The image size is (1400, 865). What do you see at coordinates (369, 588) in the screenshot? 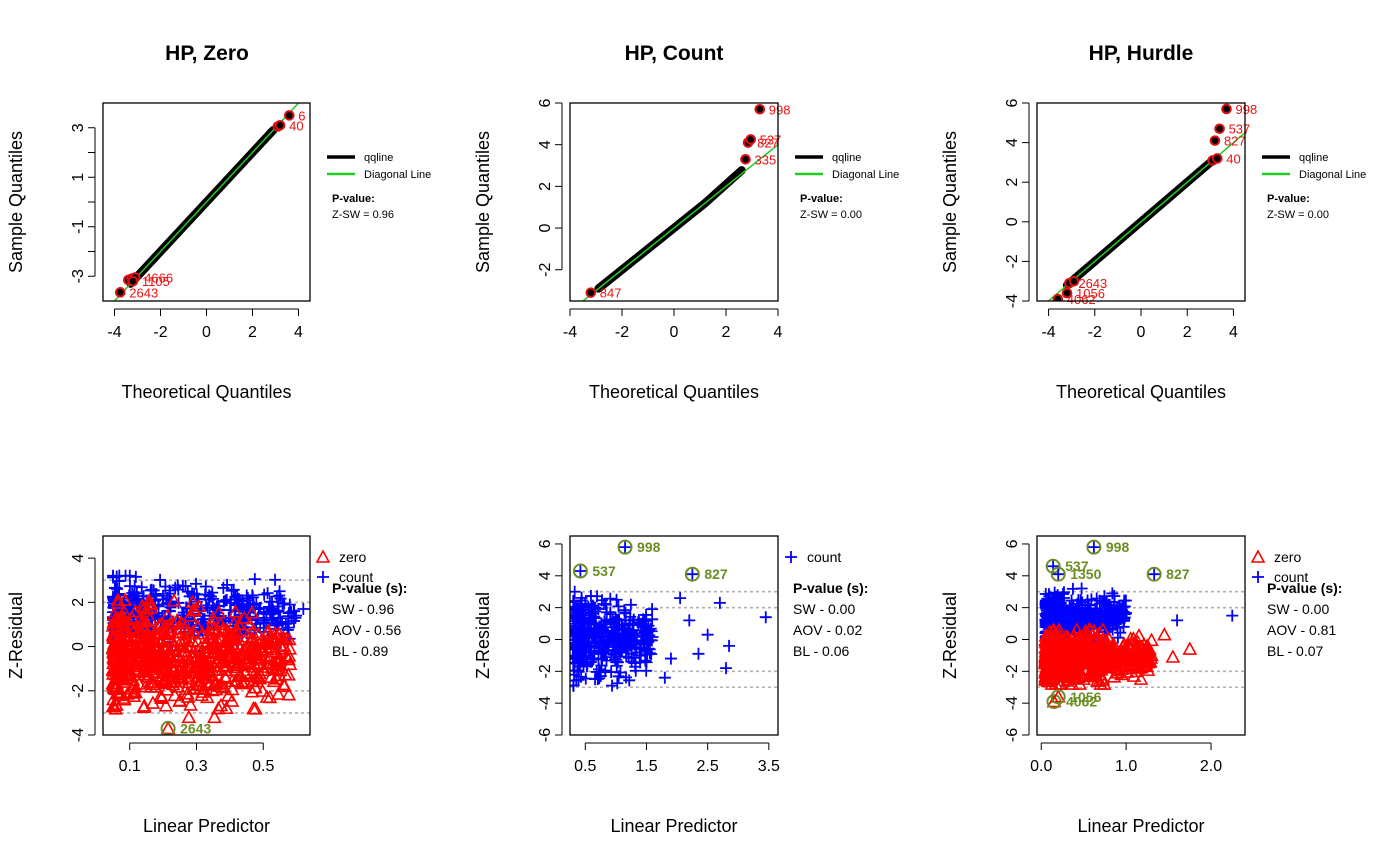
I see `res_zero-pvalue-title: P-value (s):` at bounding box center [369, 588].